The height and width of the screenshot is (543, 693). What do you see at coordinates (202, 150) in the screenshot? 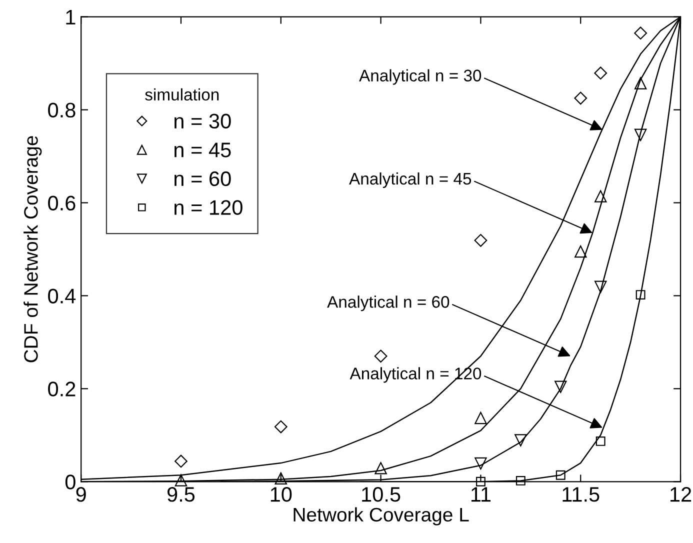
I see `legend-label: n = 45` at bounding box center [202, 150].